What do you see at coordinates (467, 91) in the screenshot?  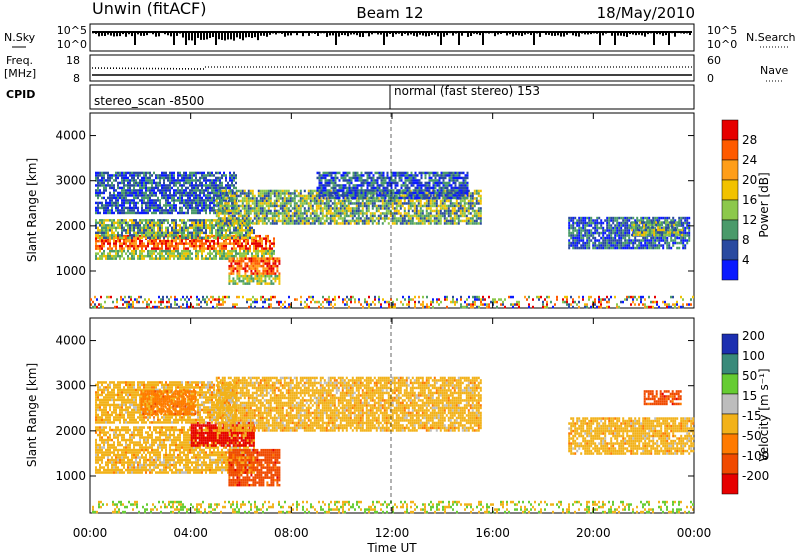 I see `cpid-mode-2: normal (fast stereo) 153` at bounding box center [467, 91].